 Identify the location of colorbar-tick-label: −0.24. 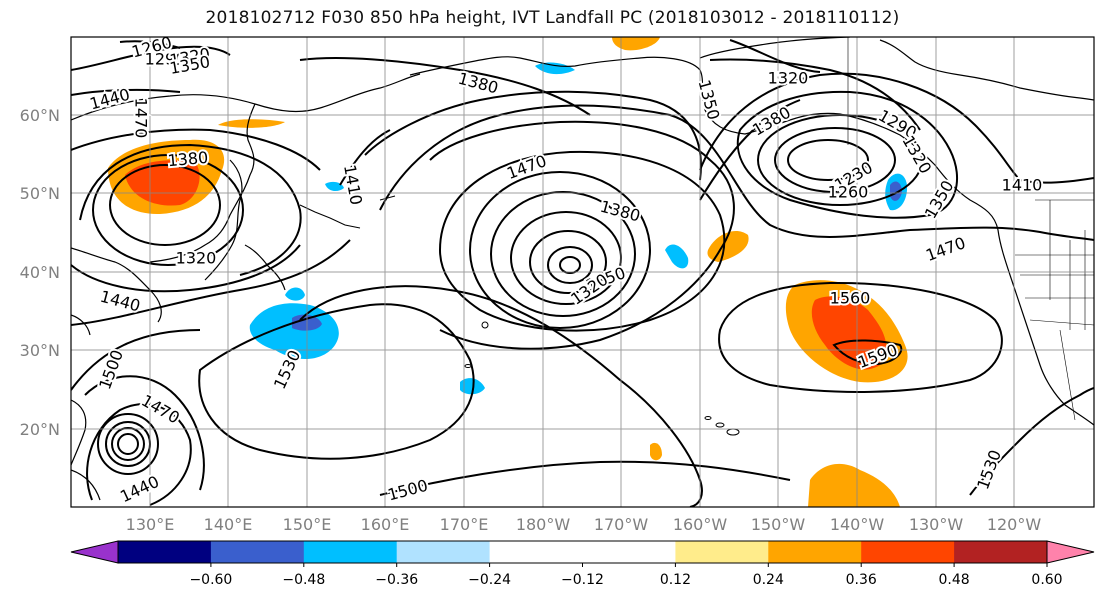
(489, 580).